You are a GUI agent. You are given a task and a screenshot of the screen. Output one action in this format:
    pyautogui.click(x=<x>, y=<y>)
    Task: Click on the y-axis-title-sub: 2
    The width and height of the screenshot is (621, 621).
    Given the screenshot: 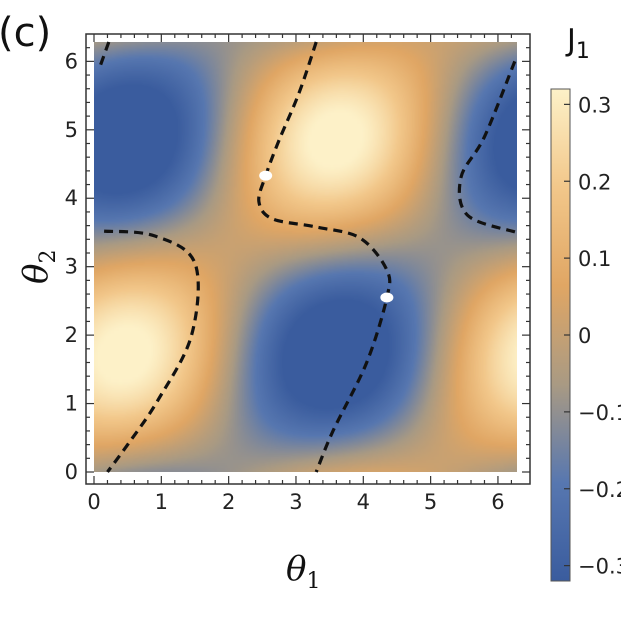 What is the action you would take?
    pyautogui.click(x=48, y=257)
    